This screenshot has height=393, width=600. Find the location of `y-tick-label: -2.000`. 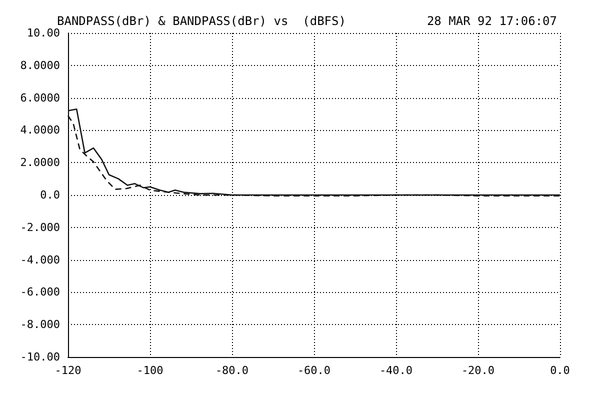

y-tick-label: -2.000 is located at coordinates (40, 227).